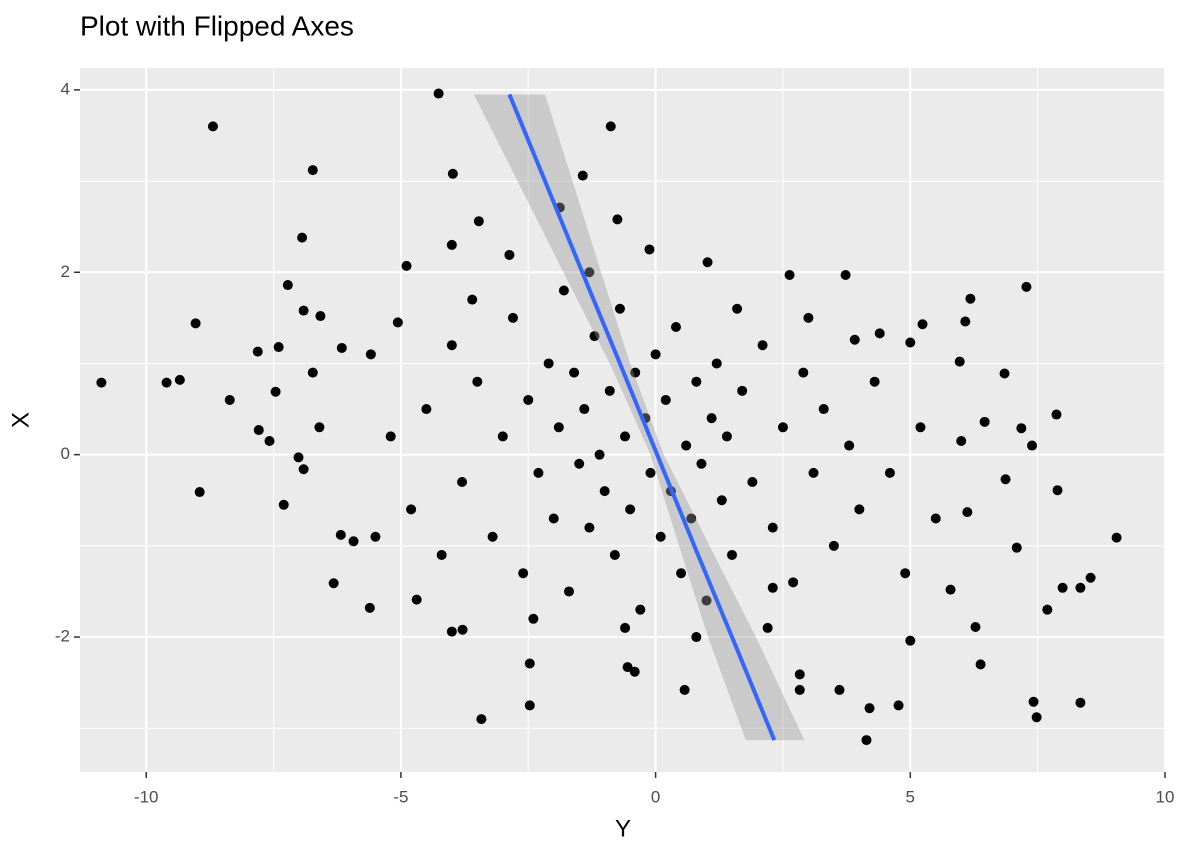 This screenshot has width=1180, height=854. I want to click on y-tick-label: 4, so click(65, 88).